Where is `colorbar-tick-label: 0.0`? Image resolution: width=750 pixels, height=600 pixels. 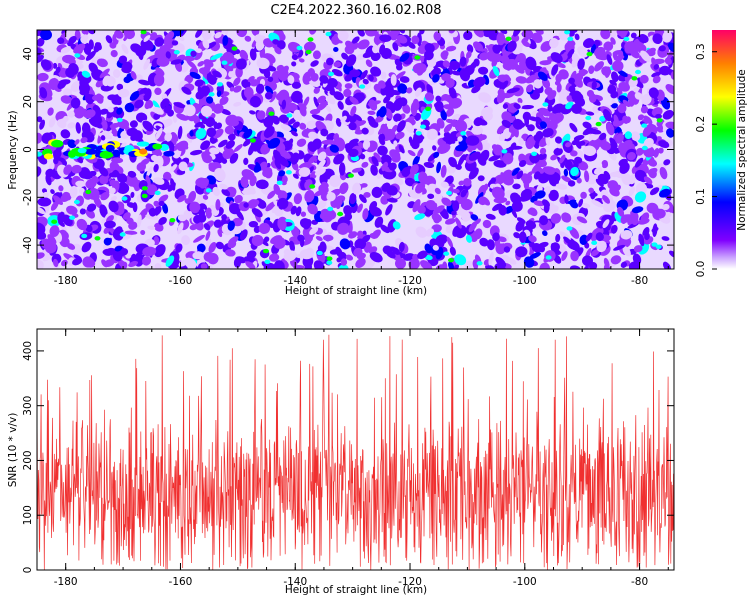 colorbar-tick-label: 0.0 is located at coordinates (701, 269).